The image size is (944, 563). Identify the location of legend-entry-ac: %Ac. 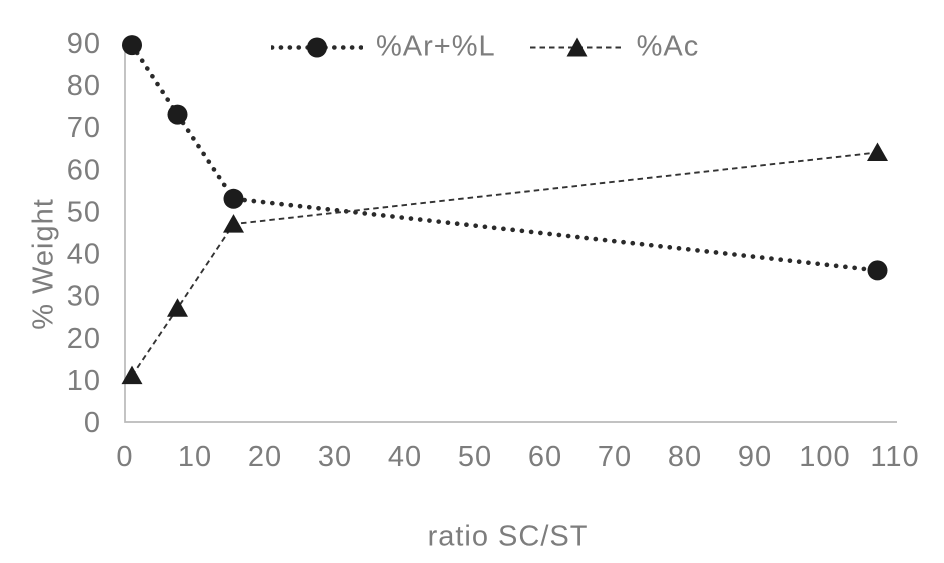
(614, 47).